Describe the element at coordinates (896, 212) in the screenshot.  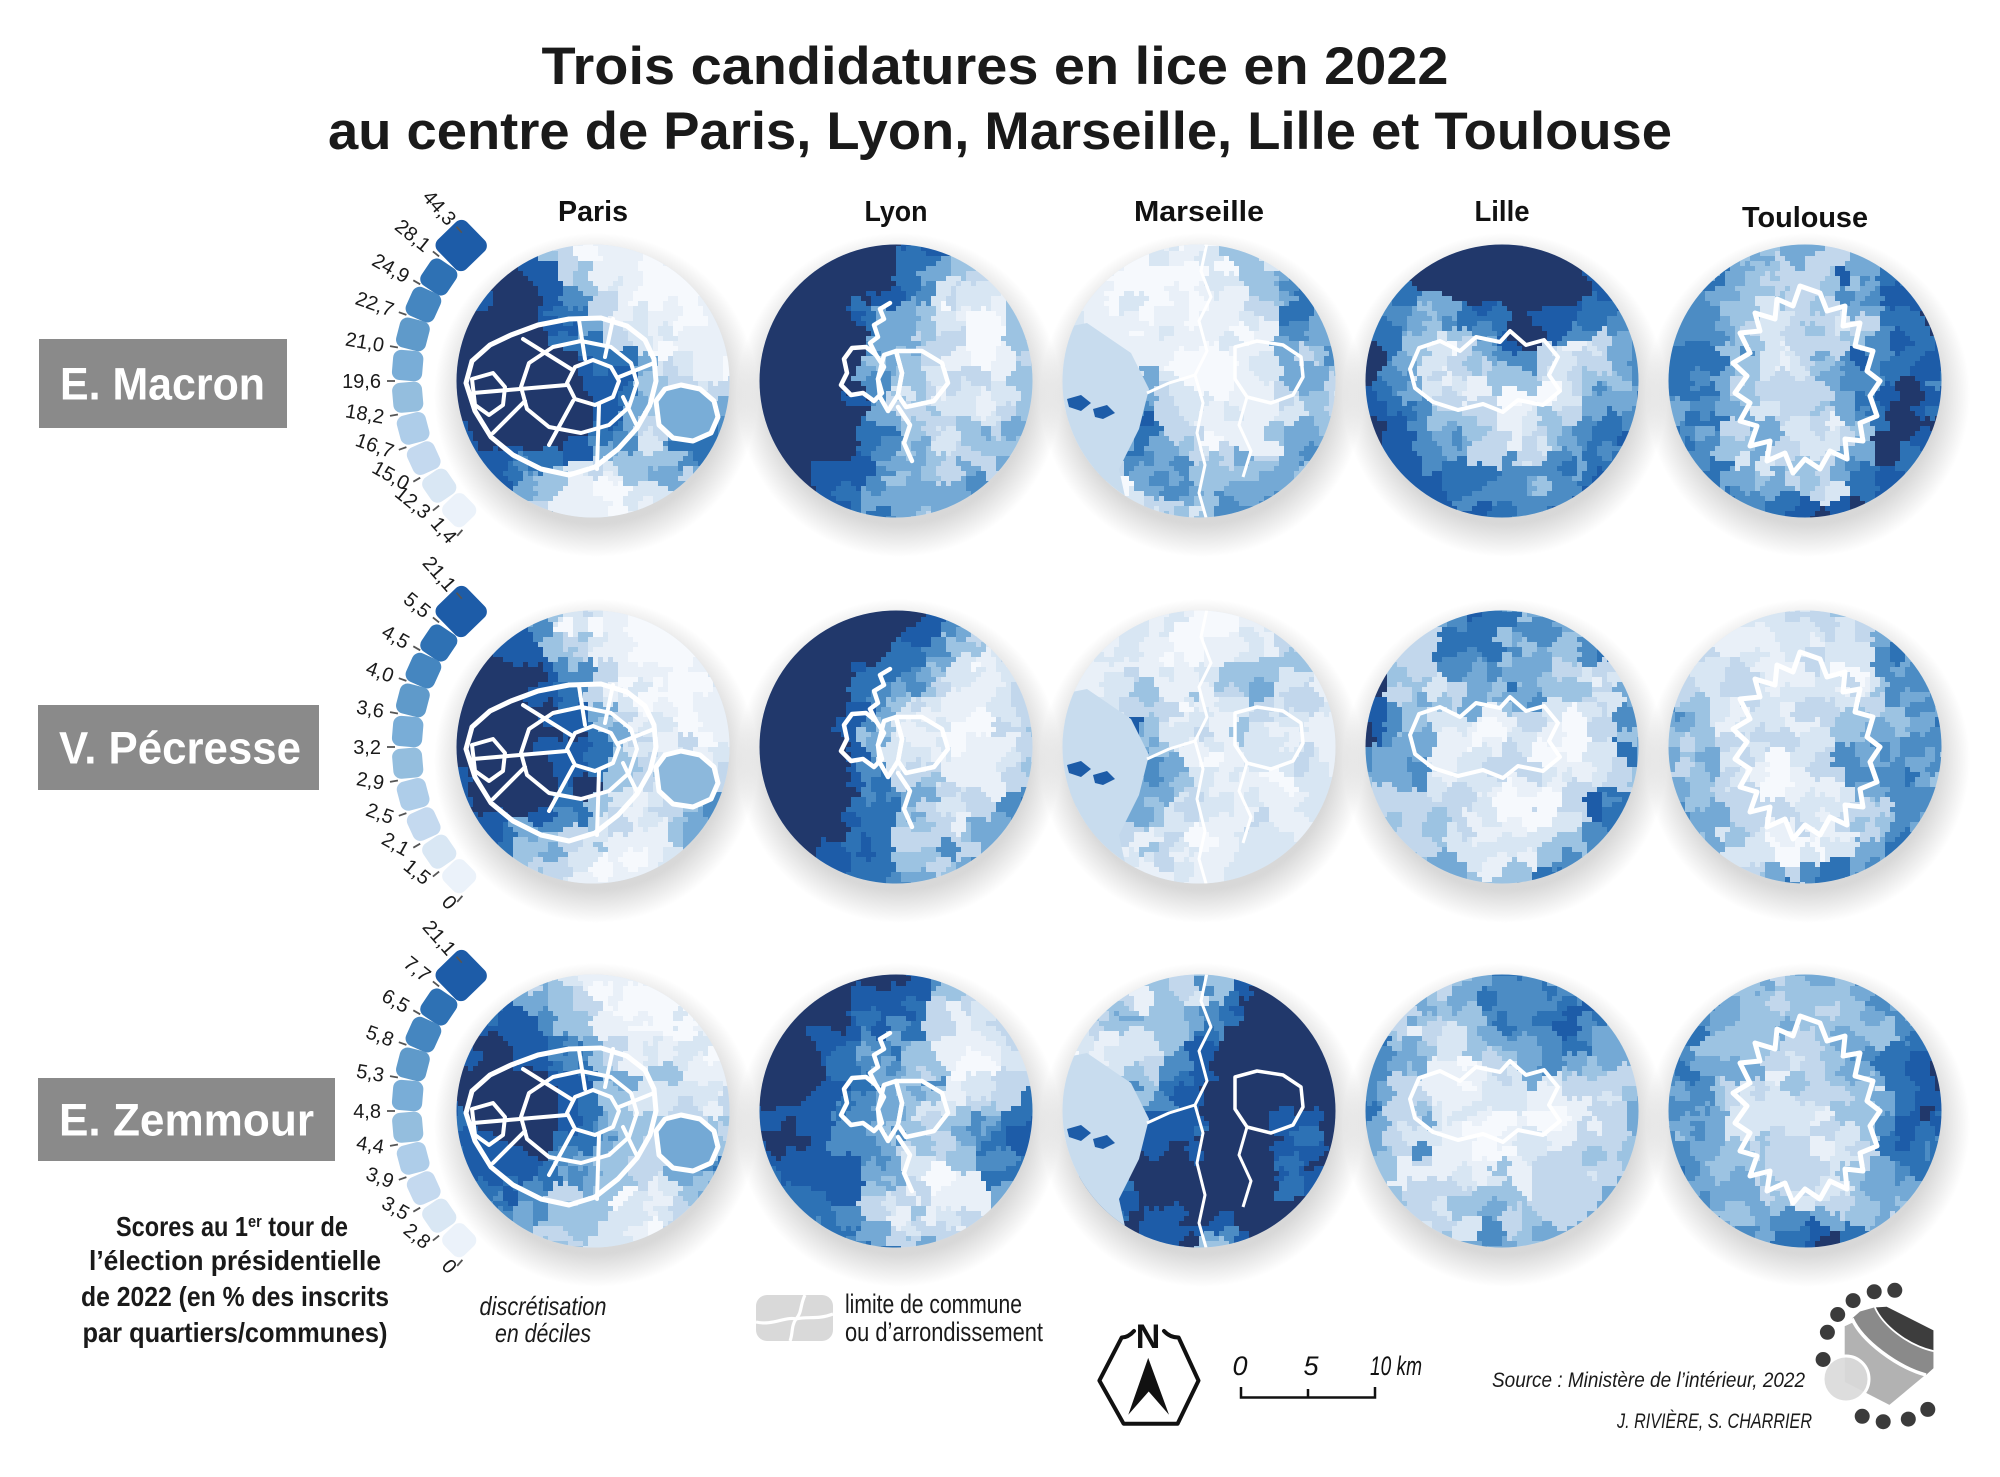
I see `svg-text: Lyon` at that location.